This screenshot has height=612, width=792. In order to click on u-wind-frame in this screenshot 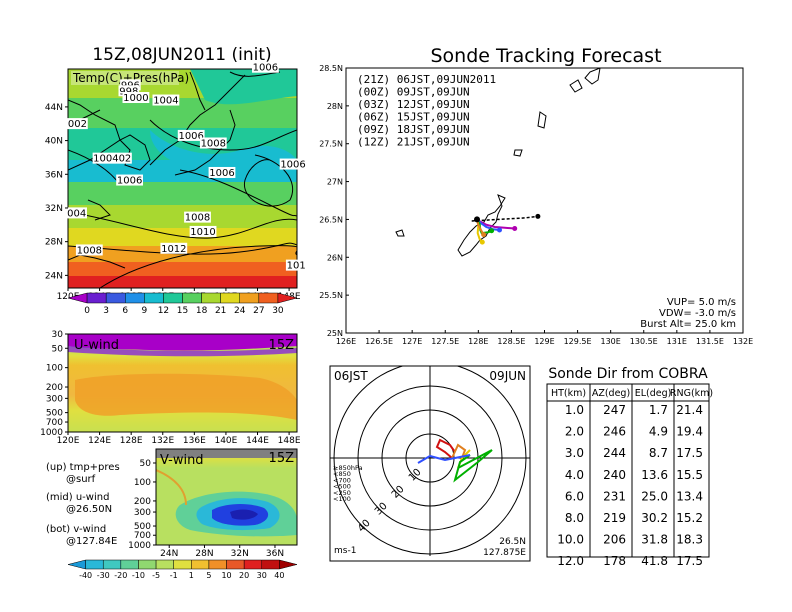, I will do `click(182, 383)`.